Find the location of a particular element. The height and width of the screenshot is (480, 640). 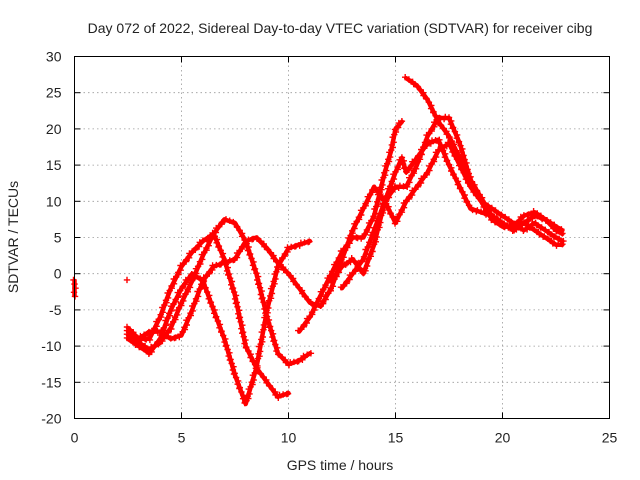

y-tick-label: -5 is located at coordinates (55, 310).